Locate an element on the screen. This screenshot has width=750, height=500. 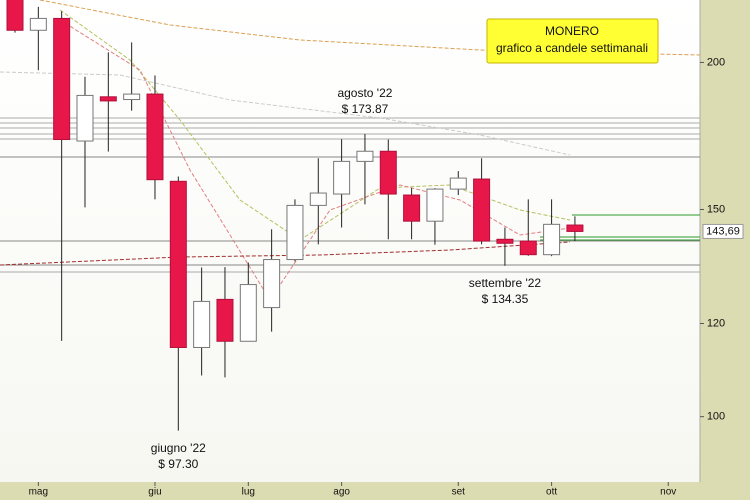
annotation-title: giugno '22 is located at coordinates (178, 448).